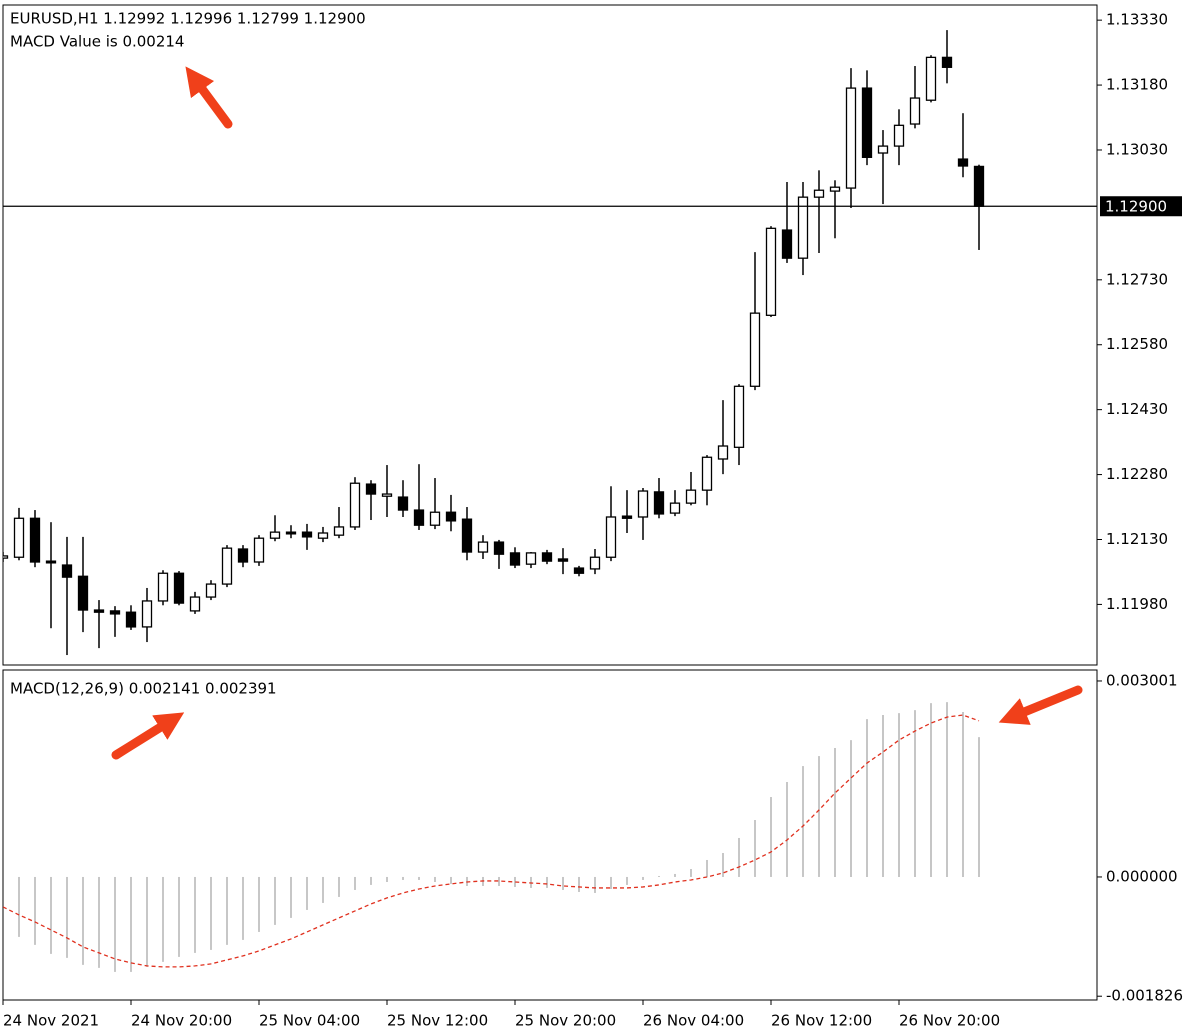 Image resolution: width=1204 pixels, height=1036 pixels. Describe the element at coordinates (1137, 279) in the screenshot. I see `y-tick-label: 1.12730` at that location.